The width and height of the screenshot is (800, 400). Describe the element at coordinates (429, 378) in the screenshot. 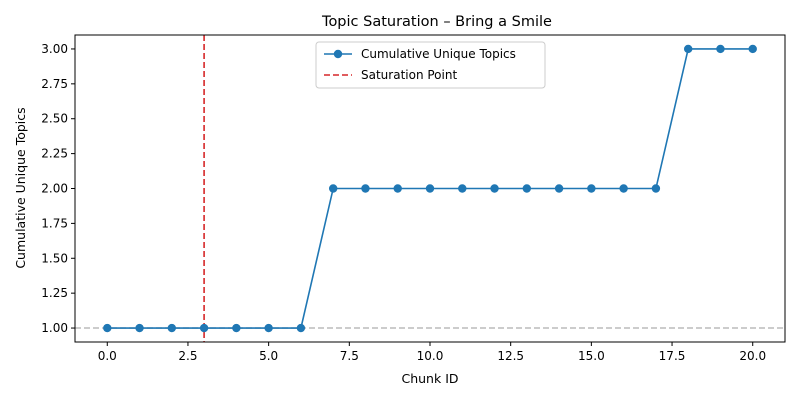

I see `x-axis-label: Chunk ID` at that location.